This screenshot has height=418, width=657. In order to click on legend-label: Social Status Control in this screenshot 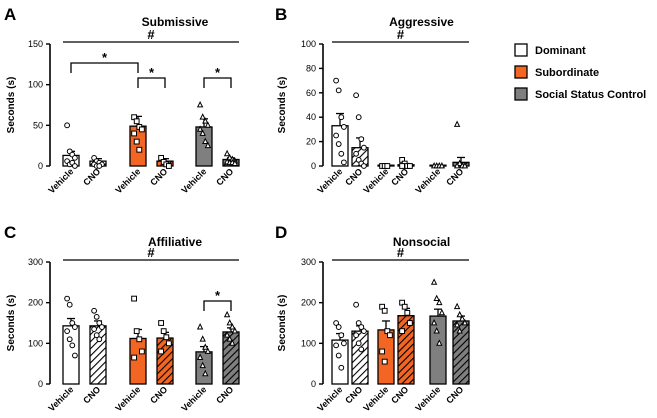, I will do `click(590, 95)`.